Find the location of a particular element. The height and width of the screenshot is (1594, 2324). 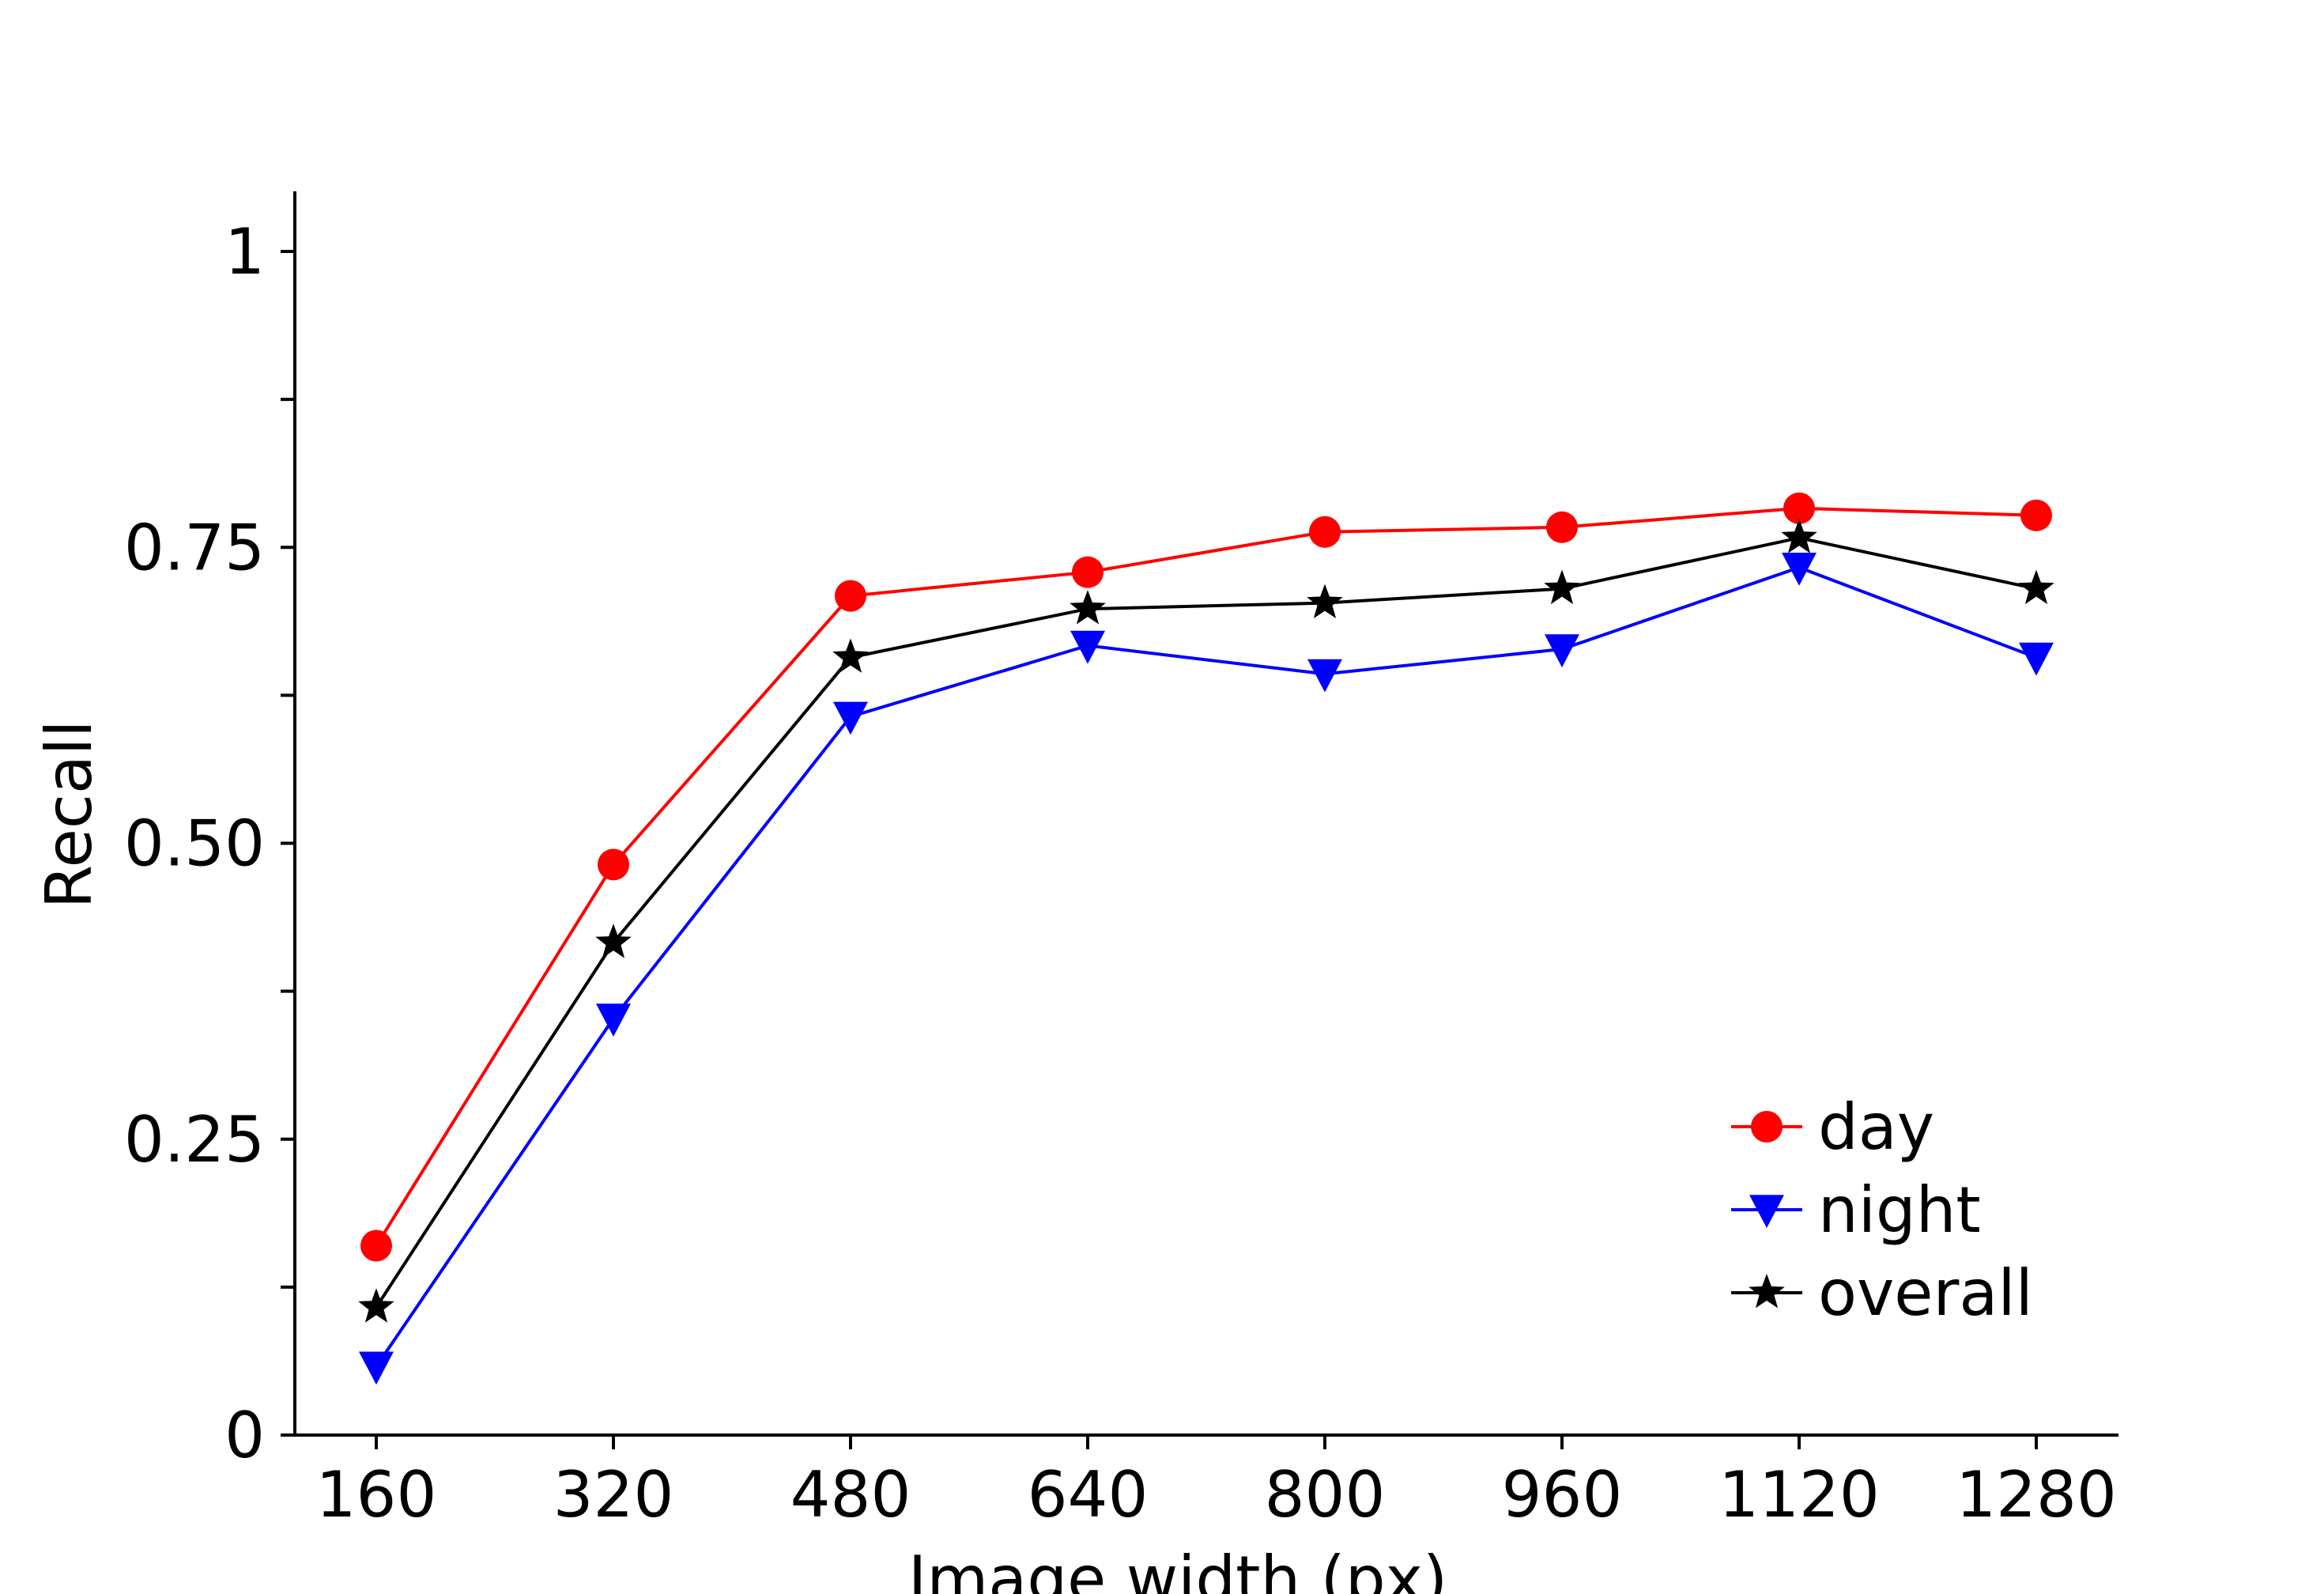

x-tick-label: 1120 is located at coordinates (1799, 1495).